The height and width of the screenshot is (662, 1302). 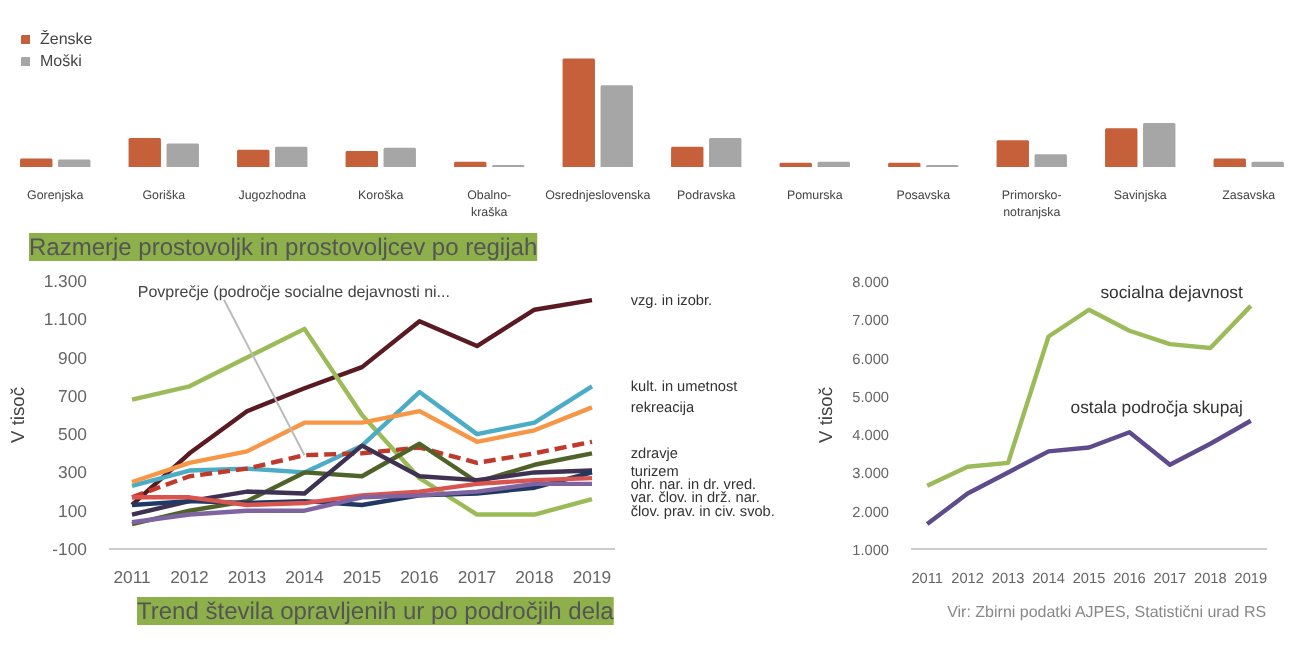 What do you see at coordinates (73, 472) in the screenshot?
I see `y-tick-label: 300` at bounding box center [73, 472].